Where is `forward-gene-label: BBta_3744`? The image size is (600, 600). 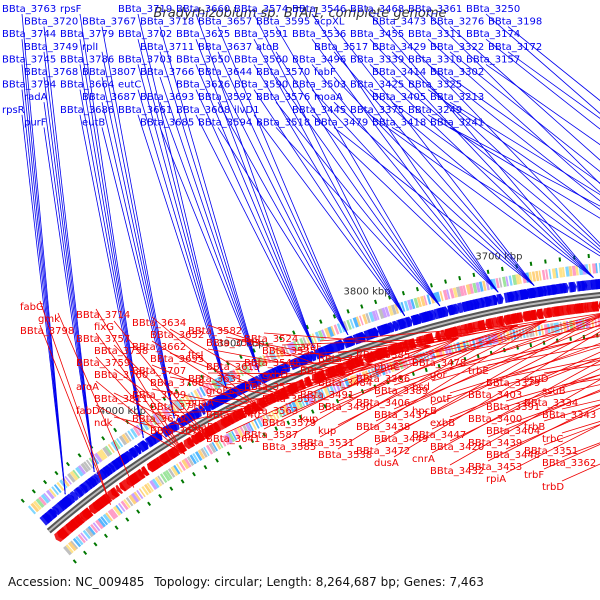 forward-gene-label: BBta_3744 is located at coordinates (29, 34).